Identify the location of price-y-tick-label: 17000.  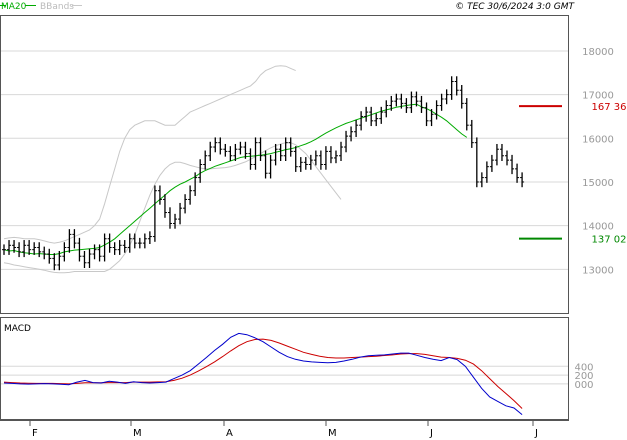
(598, 96).